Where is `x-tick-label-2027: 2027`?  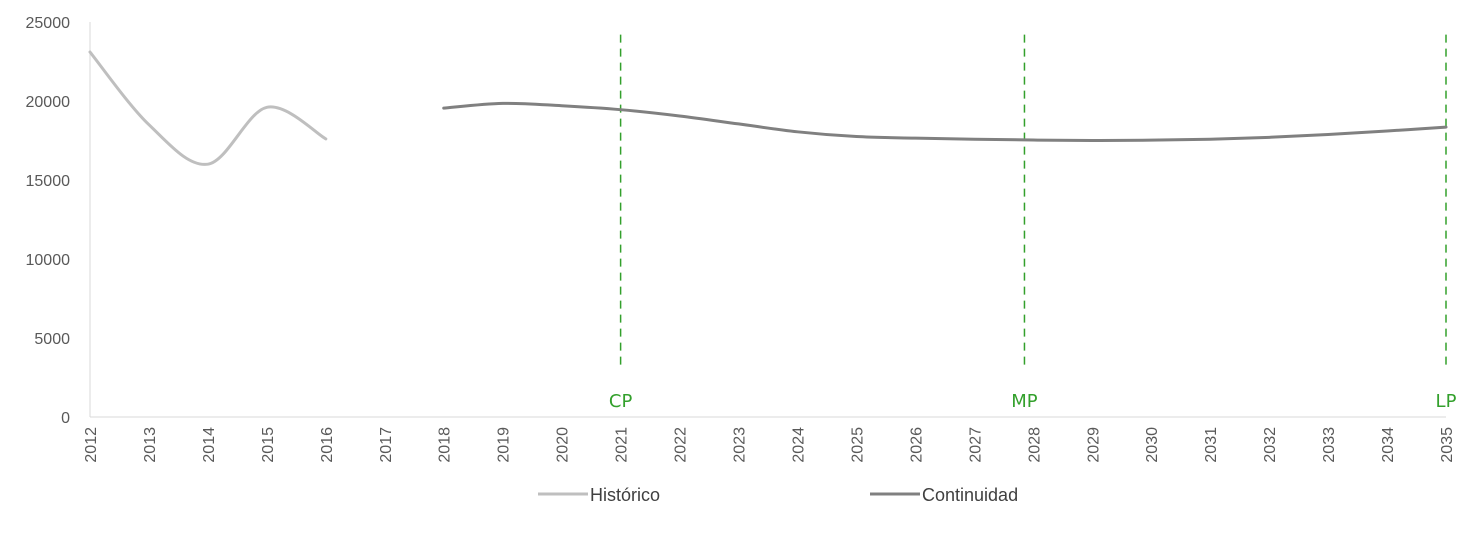 x-tick-label-2027: 2027 is located at coordinates (975, 445).